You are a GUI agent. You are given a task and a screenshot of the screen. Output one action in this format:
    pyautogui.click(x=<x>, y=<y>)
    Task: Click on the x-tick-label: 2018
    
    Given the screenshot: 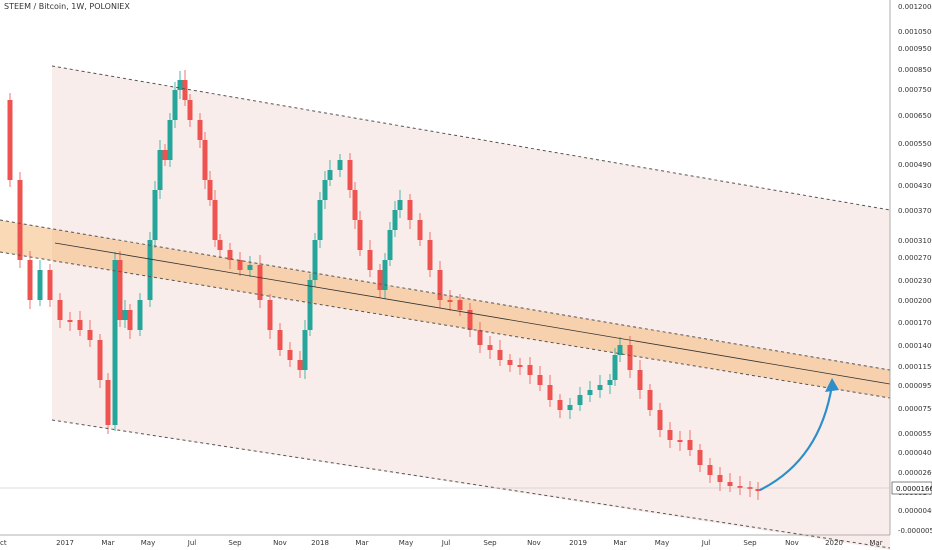 What is the action you would take?
    pyautogui.click(x=320, y=543)
    